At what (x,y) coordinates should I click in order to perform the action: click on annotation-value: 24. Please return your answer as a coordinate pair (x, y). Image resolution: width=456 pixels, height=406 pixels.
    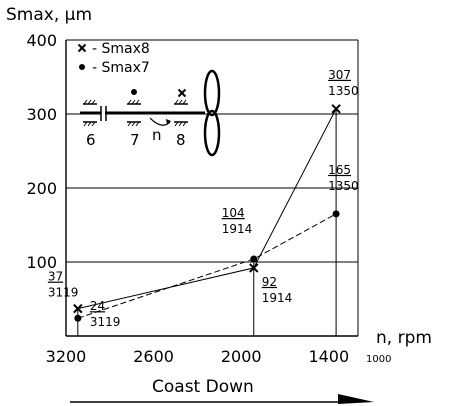
    Looking at the image, I should click on (97, 306).